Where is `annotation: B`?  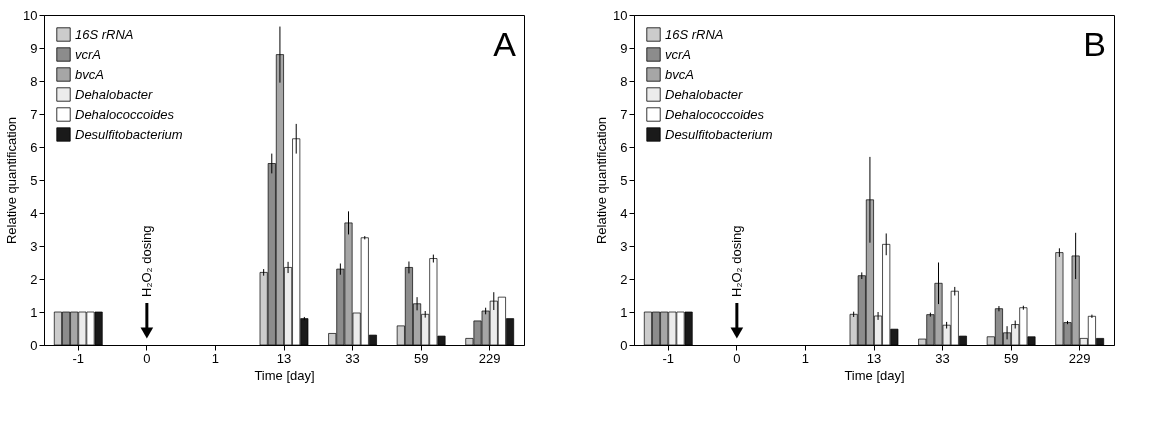 annotation: B is located at coordinates (1094, 44).